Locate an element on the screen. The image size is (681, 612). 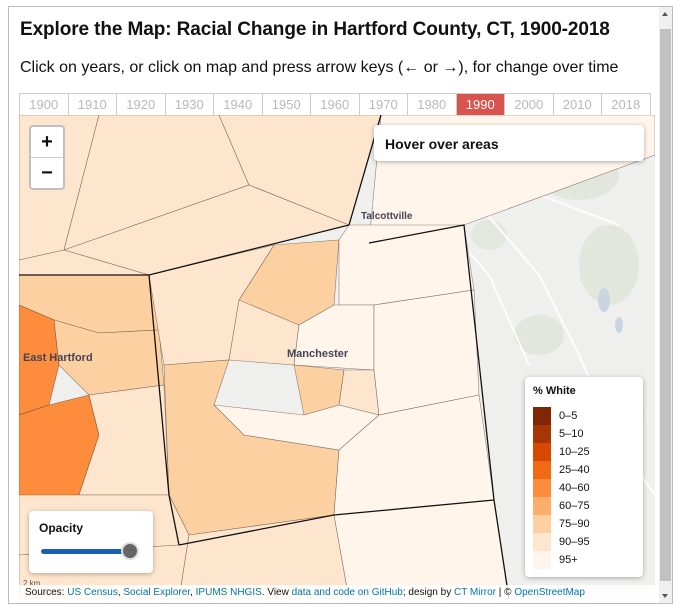
sources-osm-sep: | © is located at coordinates (505, 592).